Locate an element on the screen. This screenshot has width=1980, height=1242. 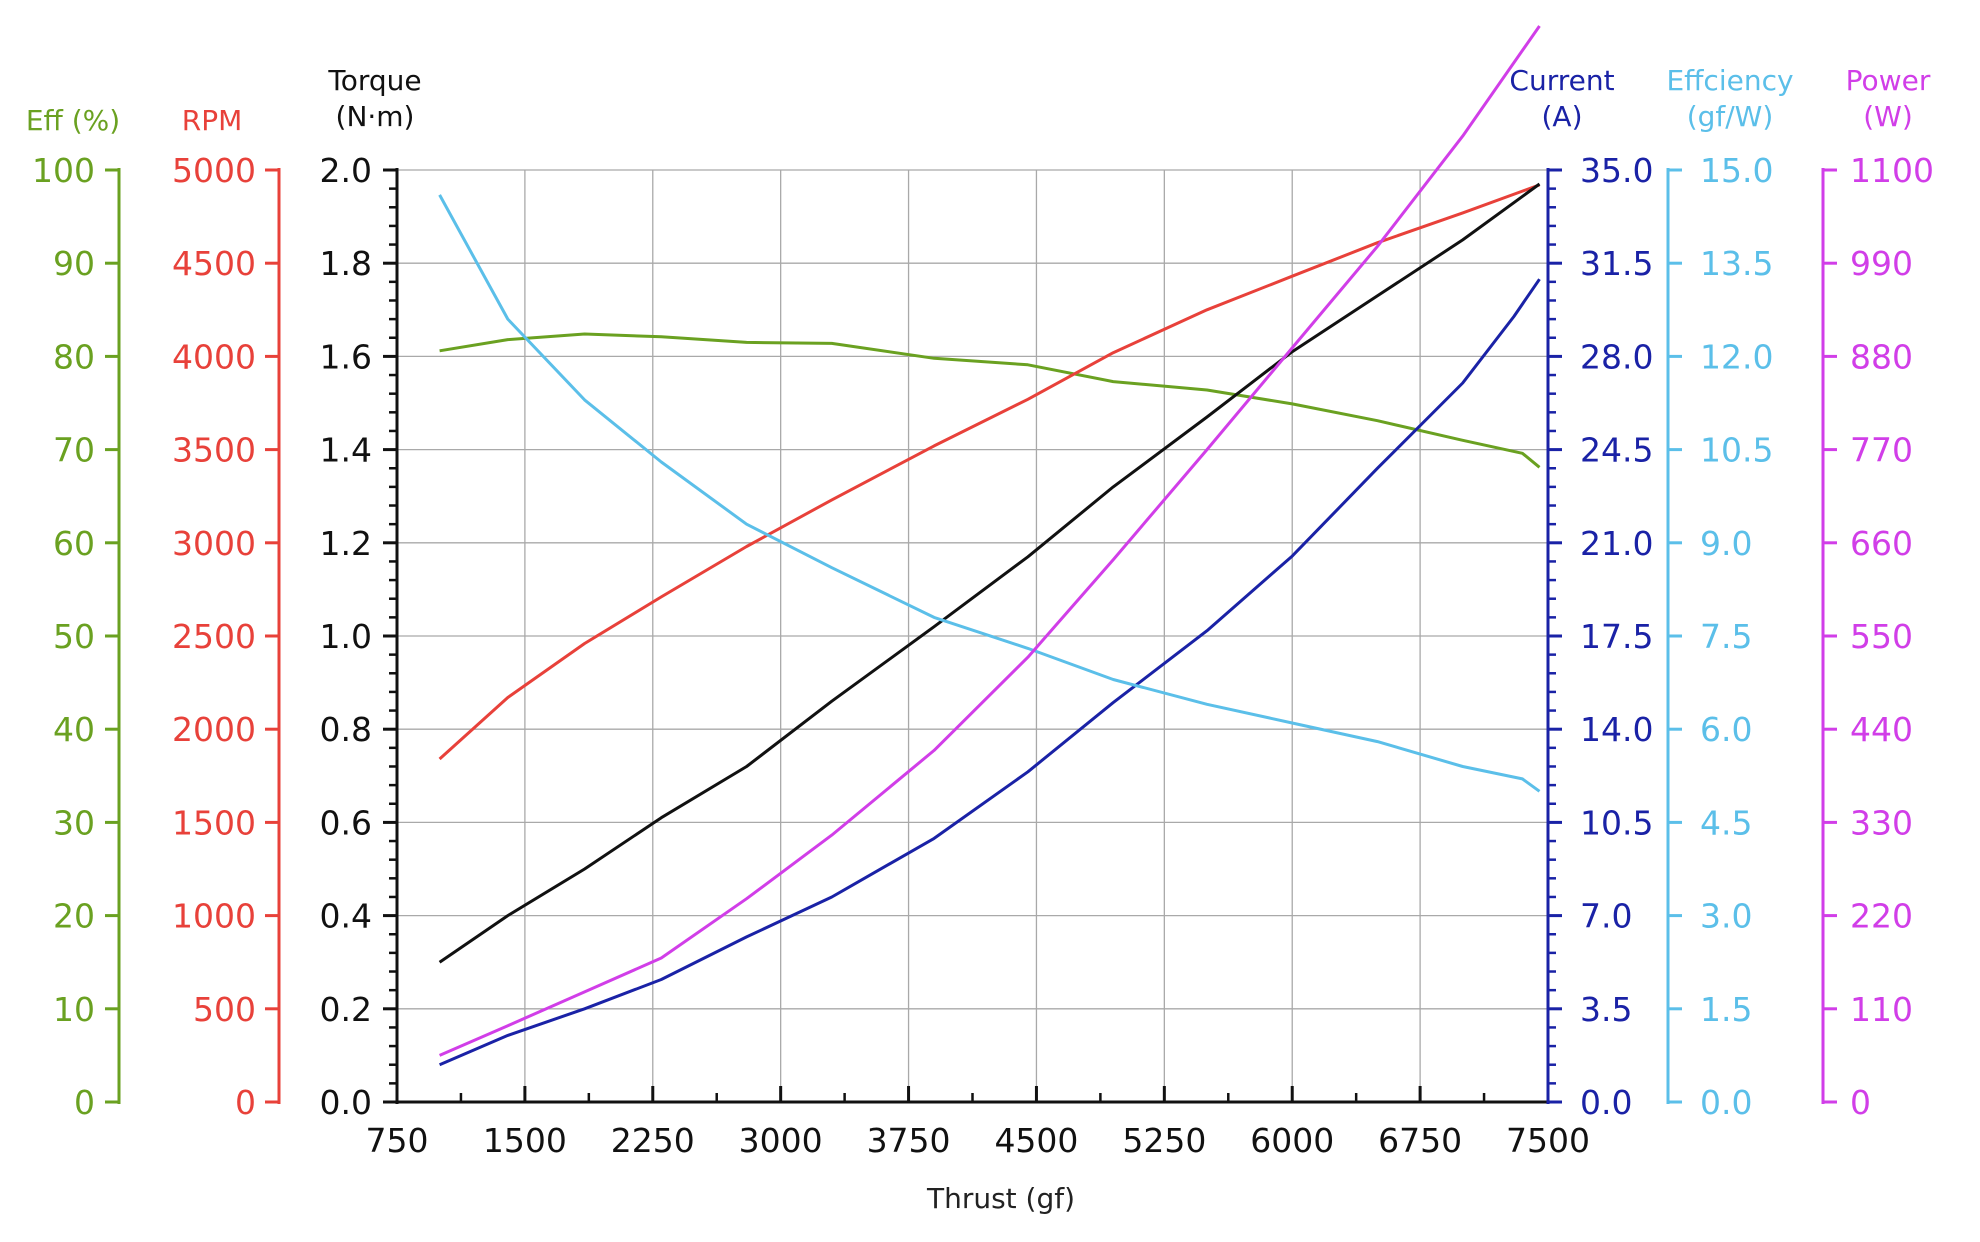
y-tick-label: 0.8 is located at coordinates (346, 729).